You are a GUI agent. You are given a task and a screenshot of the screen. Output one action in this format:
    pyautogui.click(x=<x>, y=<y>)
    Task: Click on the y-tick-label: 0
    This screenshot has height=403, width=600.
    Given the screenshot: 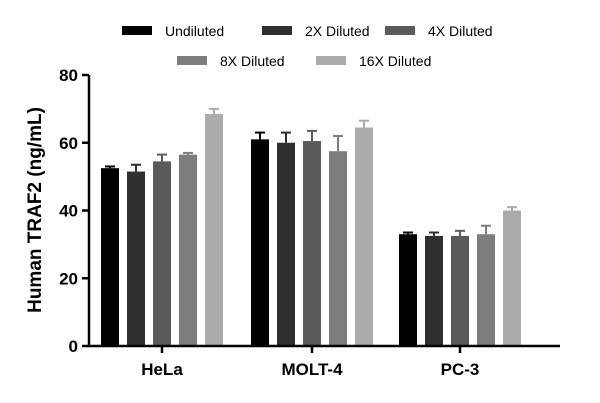 What is the action you would take?
    pyautogui.click(x=73, y=346)
    